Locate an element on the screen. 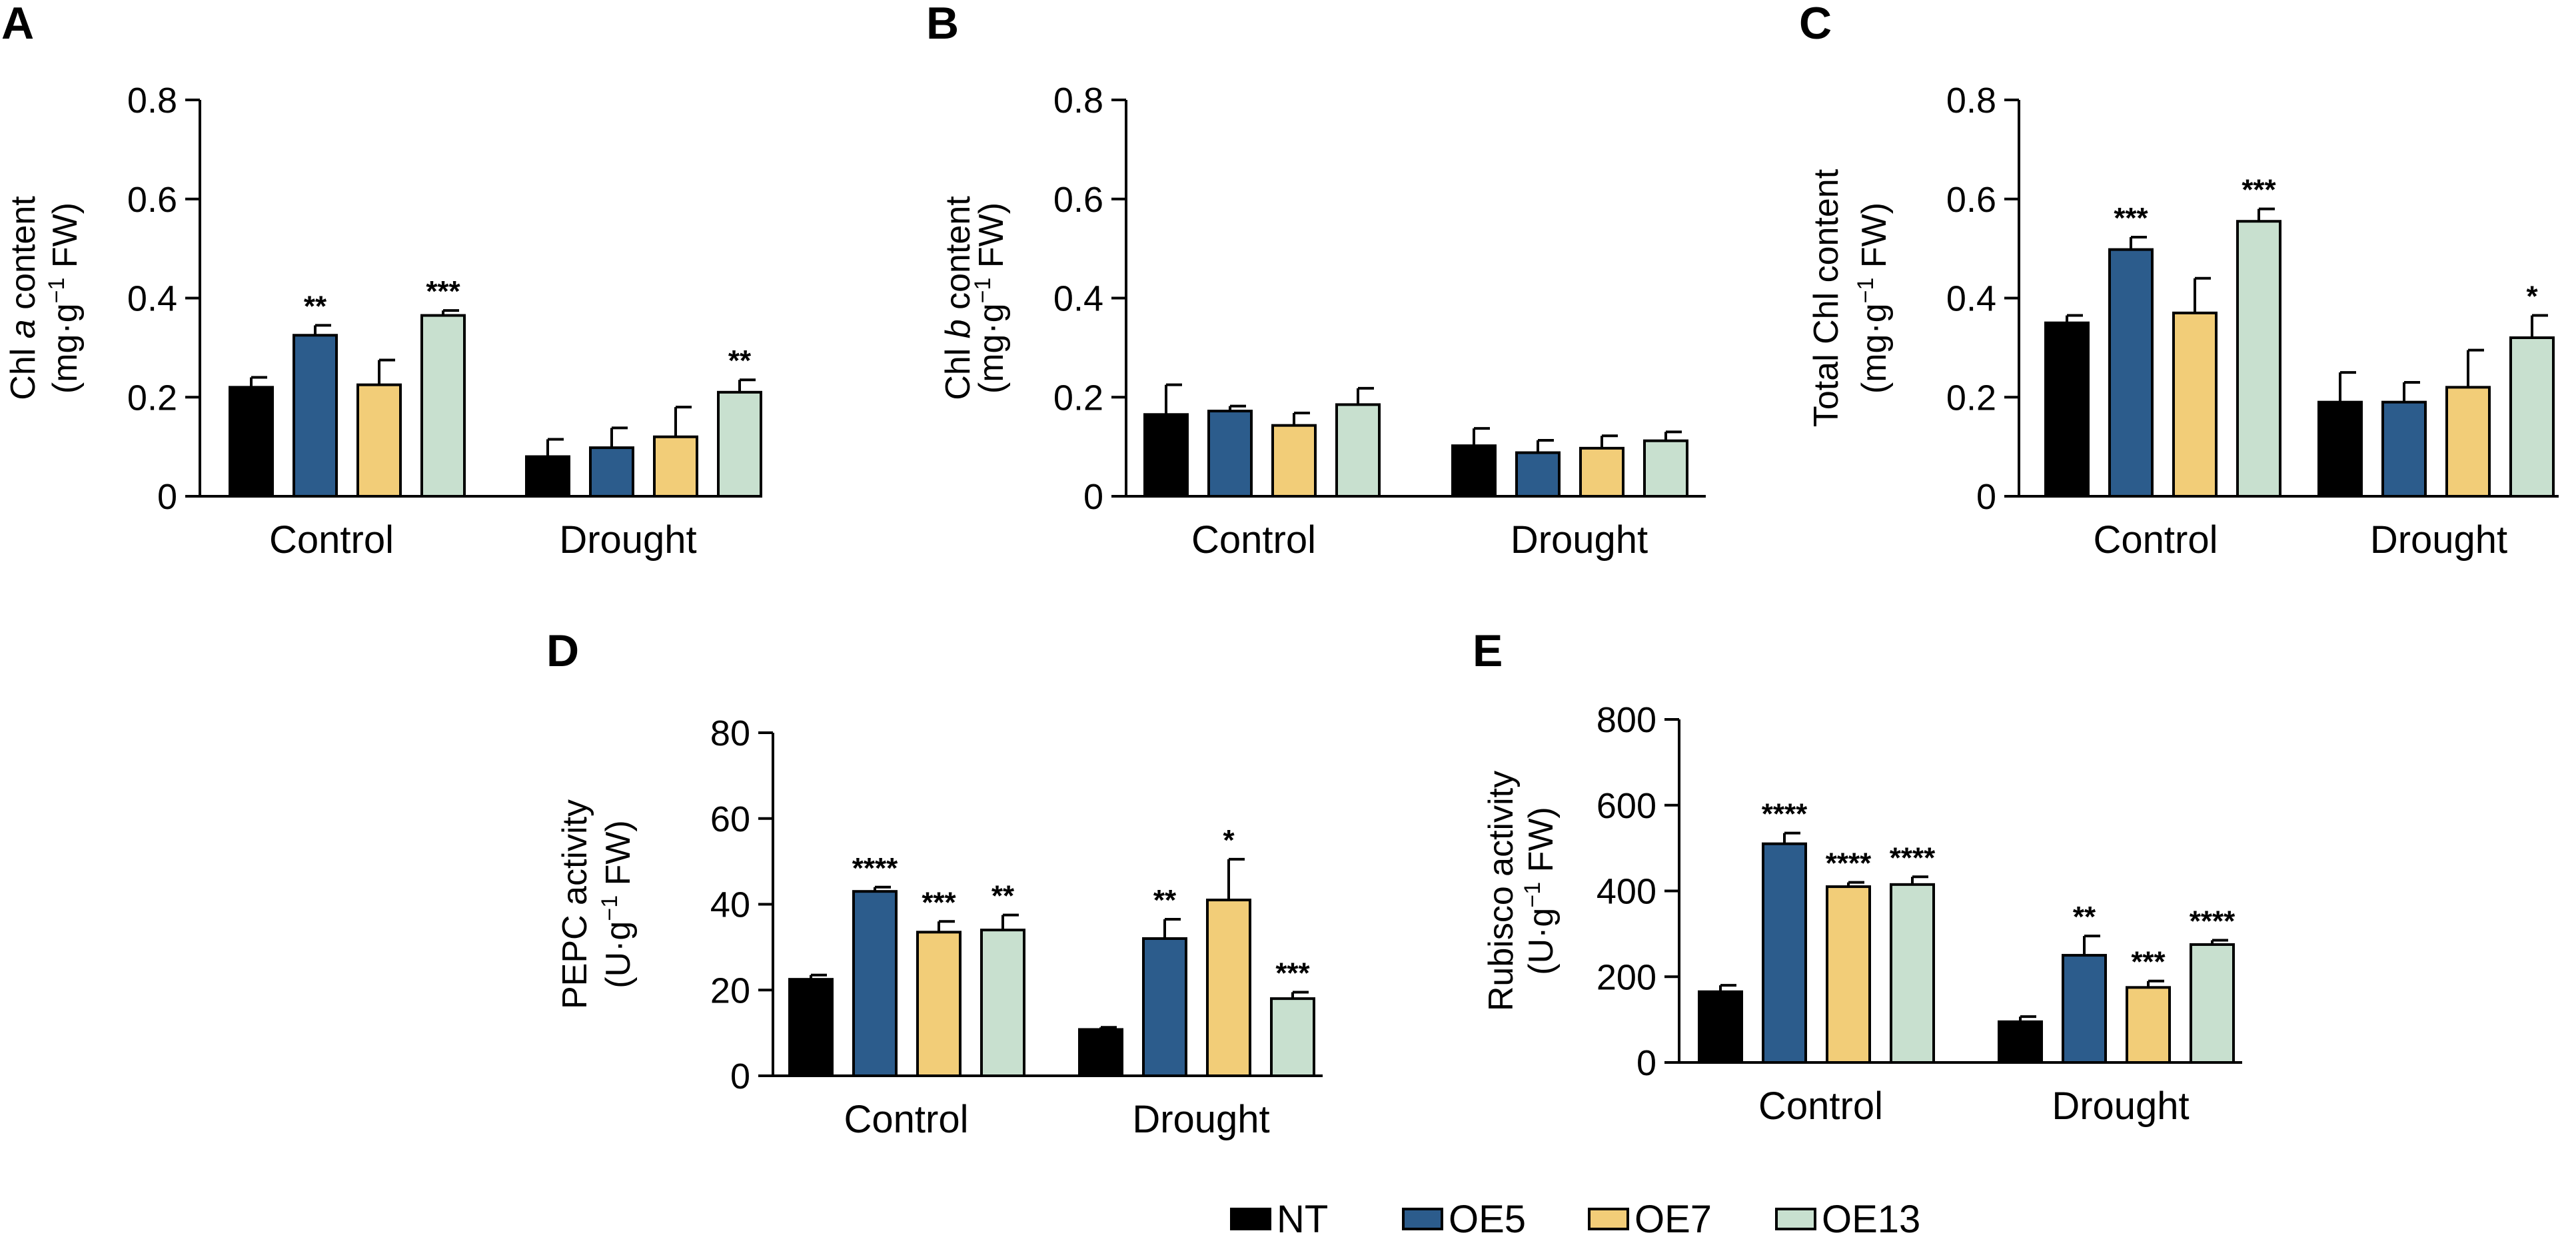 This screenshot has height=1237, width=2576. panel-letter: E is located at coordinates (1488, 650).